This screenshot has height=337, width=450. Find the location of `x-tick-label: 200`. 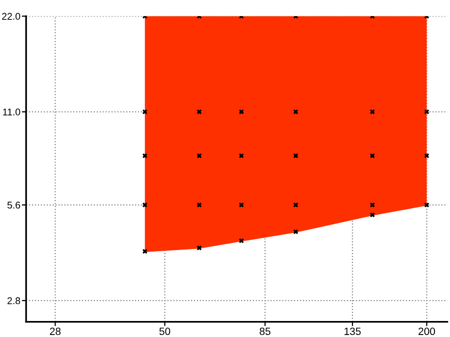

x-tick-label: 200 is located at coordinates (427, 332).